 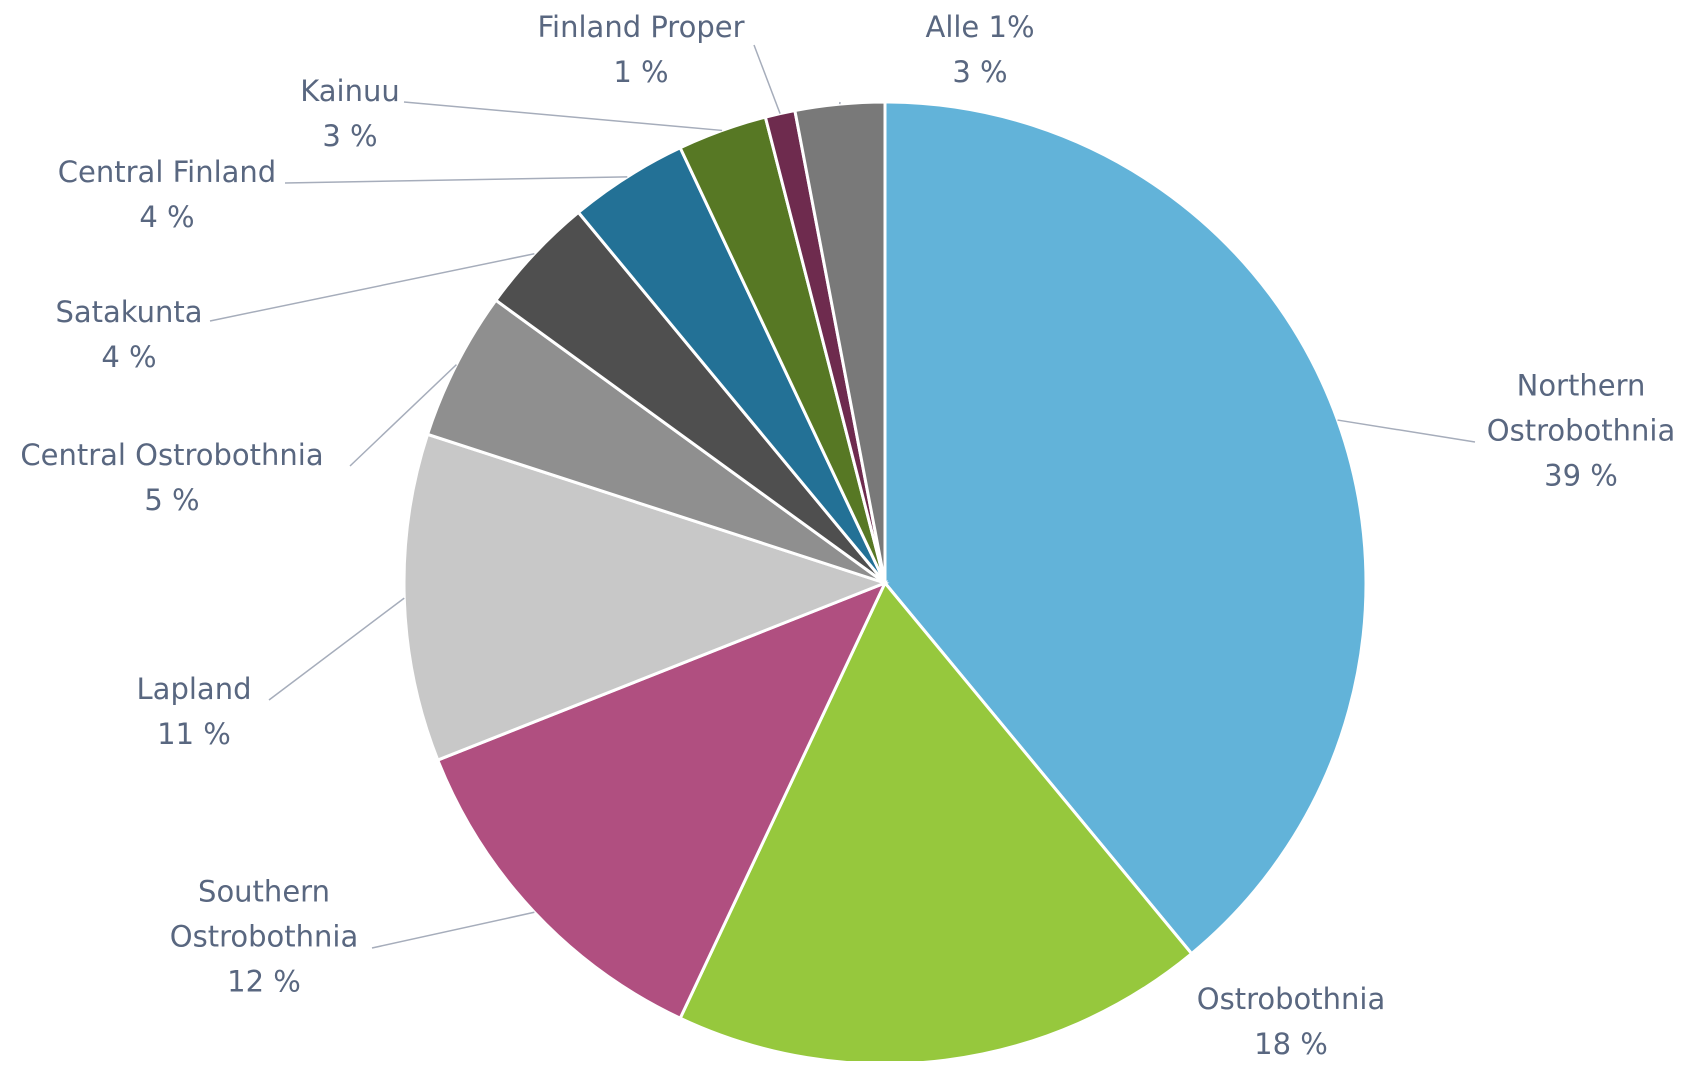 I want to click on category-label: Alle 1%, so click(x=979, y=27).